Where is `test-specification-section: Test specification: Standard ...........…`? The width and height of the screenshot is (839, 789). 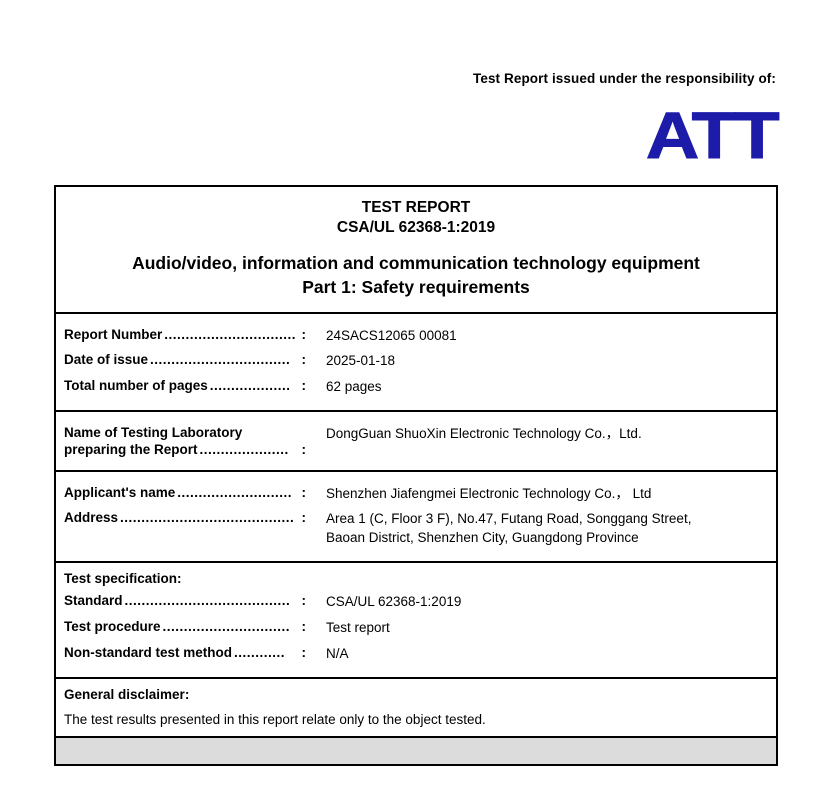 test-specification-section: Test specification: Standard ...........… is located at coordinates (416, 620).